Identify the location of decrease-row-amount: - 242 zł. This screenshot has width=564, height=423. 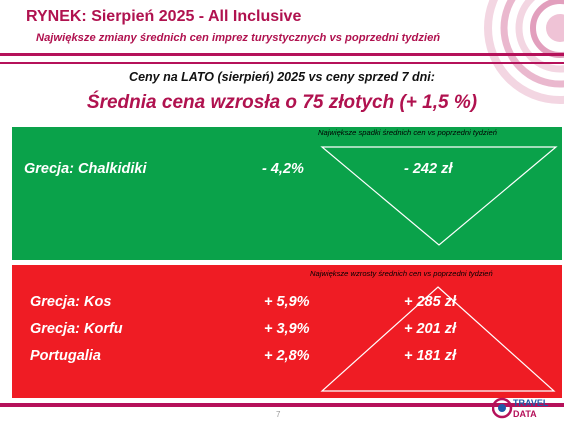
(428, 169).